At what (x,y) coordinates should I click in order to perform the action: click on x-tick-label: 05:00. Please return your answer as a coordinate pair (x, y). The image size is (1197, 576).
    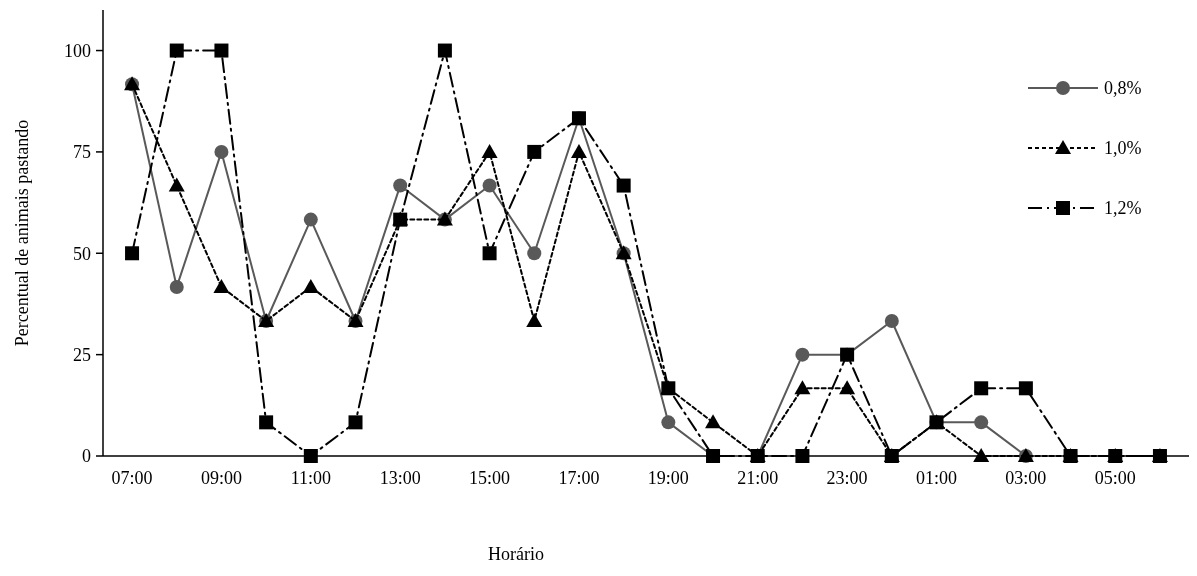
    Looking at the image, I should click on (1115, 478).